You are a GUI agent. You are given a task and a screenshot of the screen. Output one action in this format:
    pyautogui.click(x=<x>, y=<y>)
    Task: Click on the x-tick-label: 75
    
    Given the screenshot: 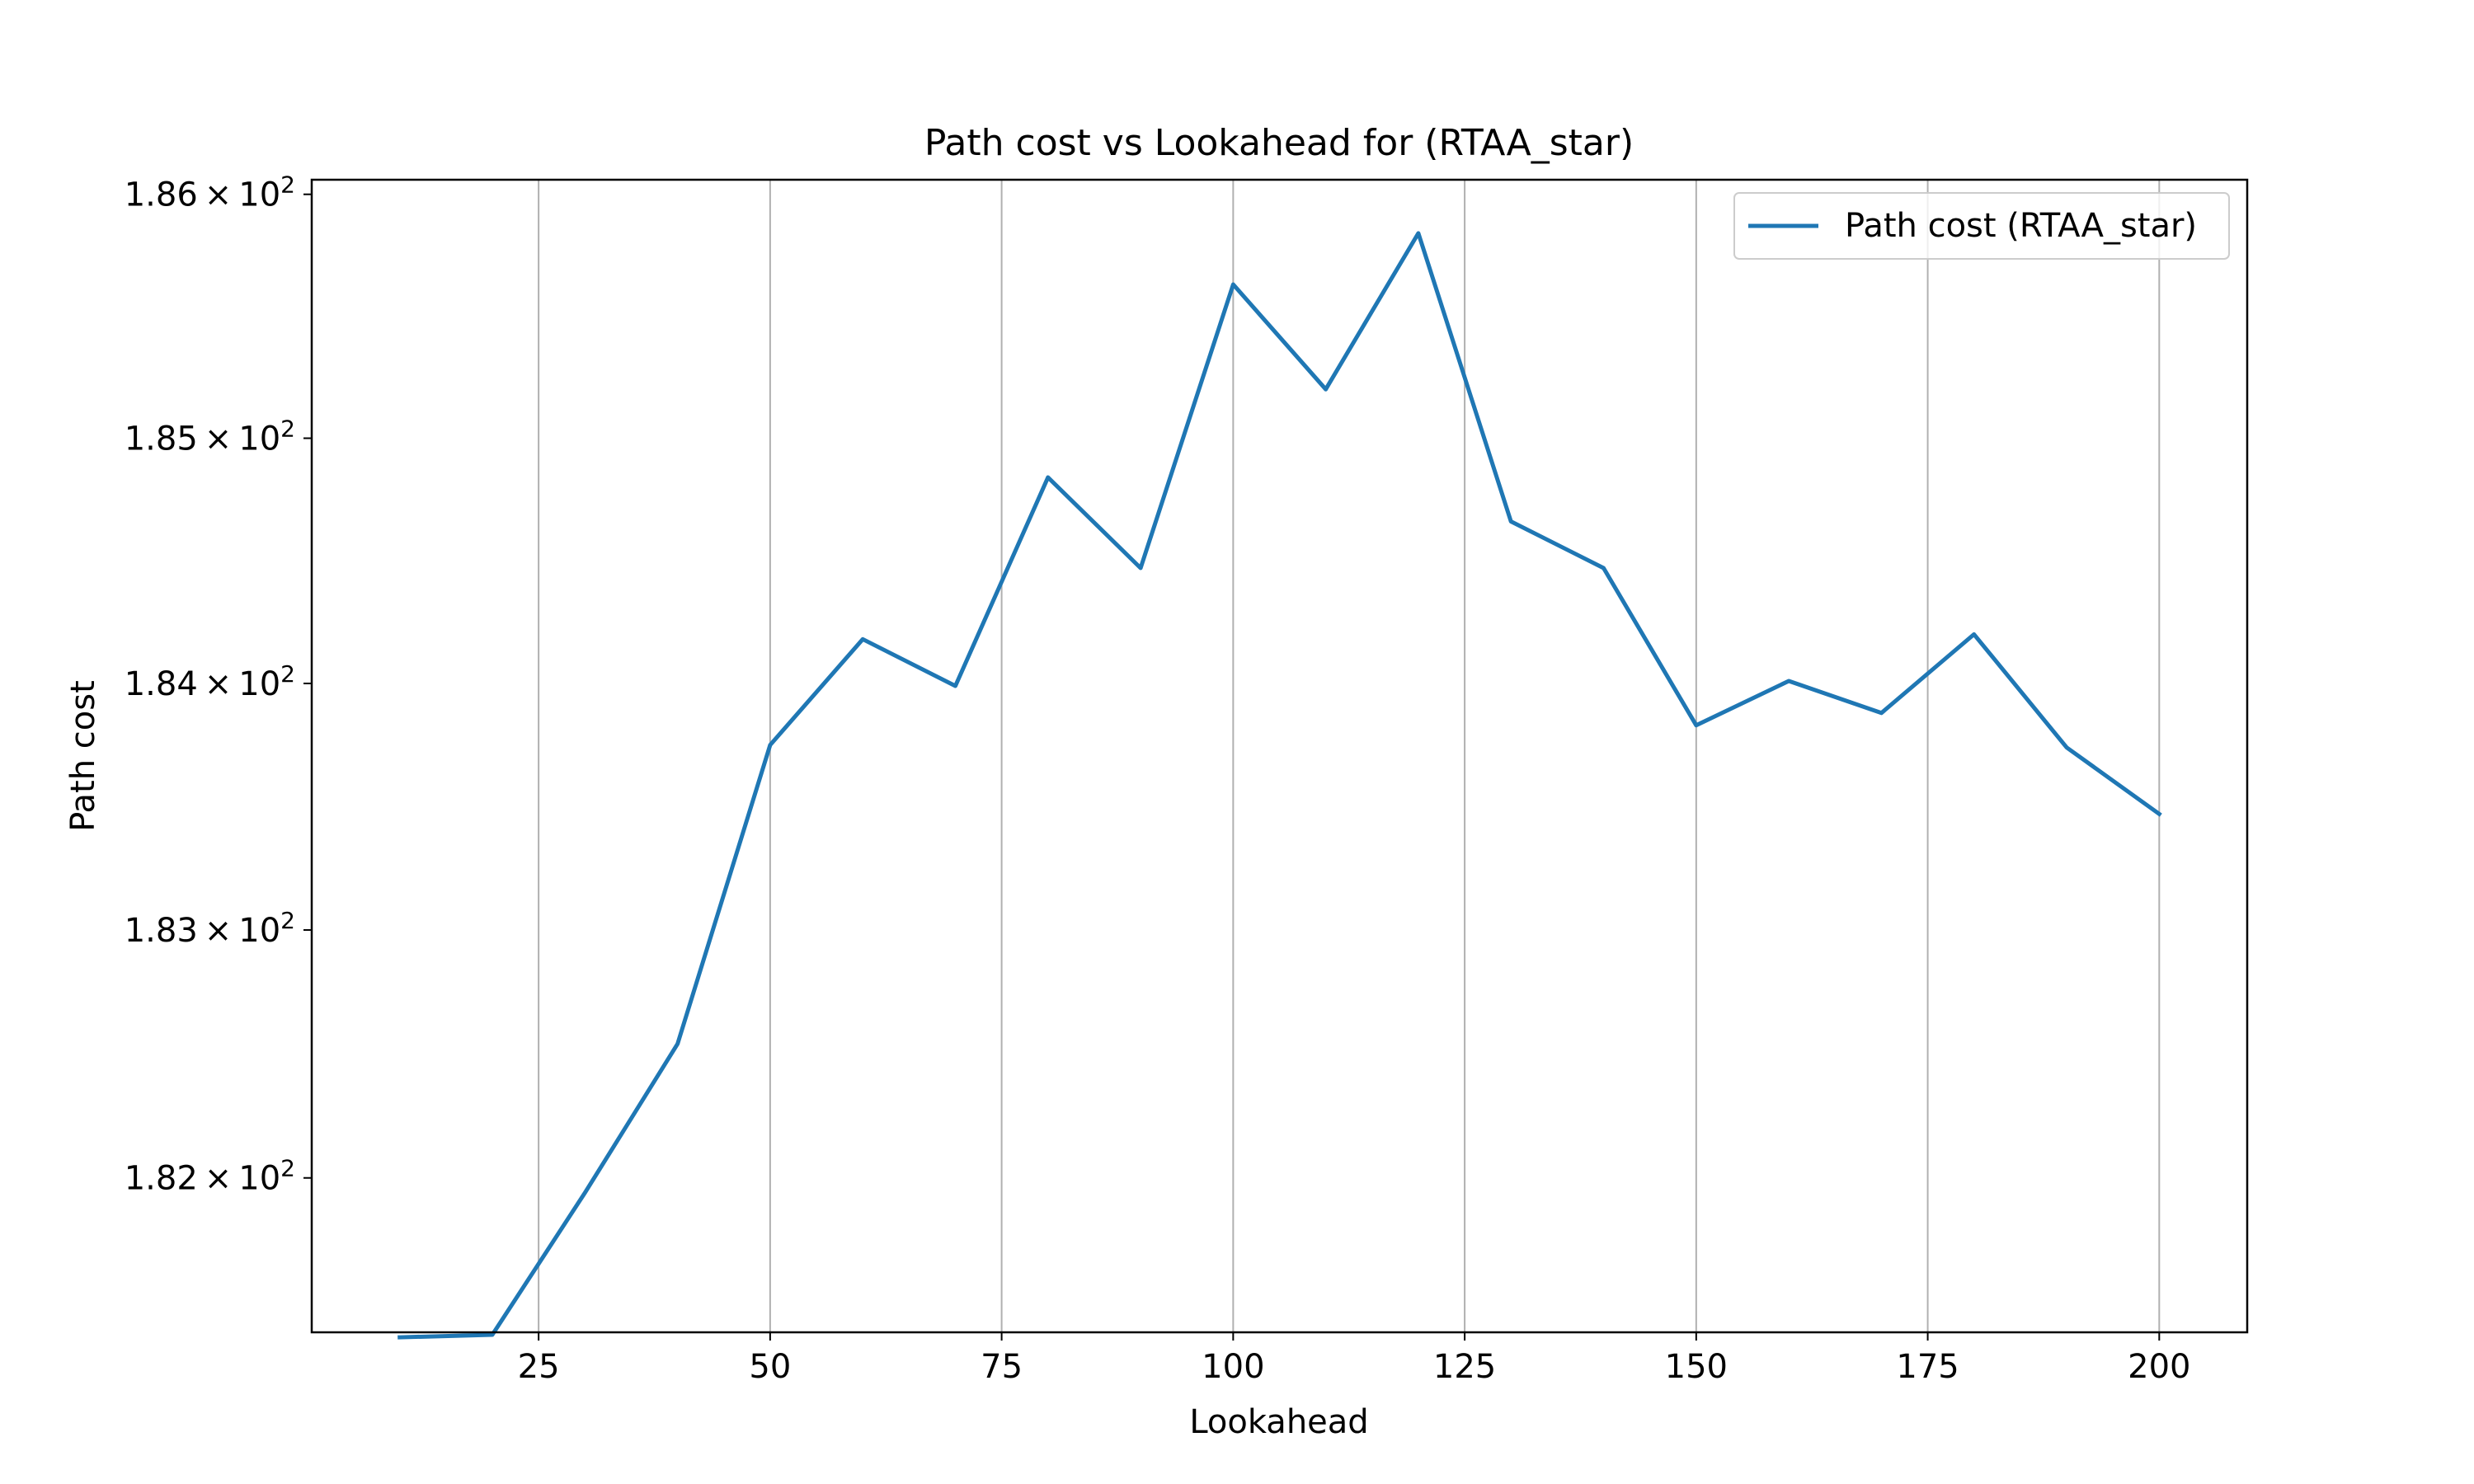 What is the action you would take?
    pyautogui.click(x=1002, y=1367)
    